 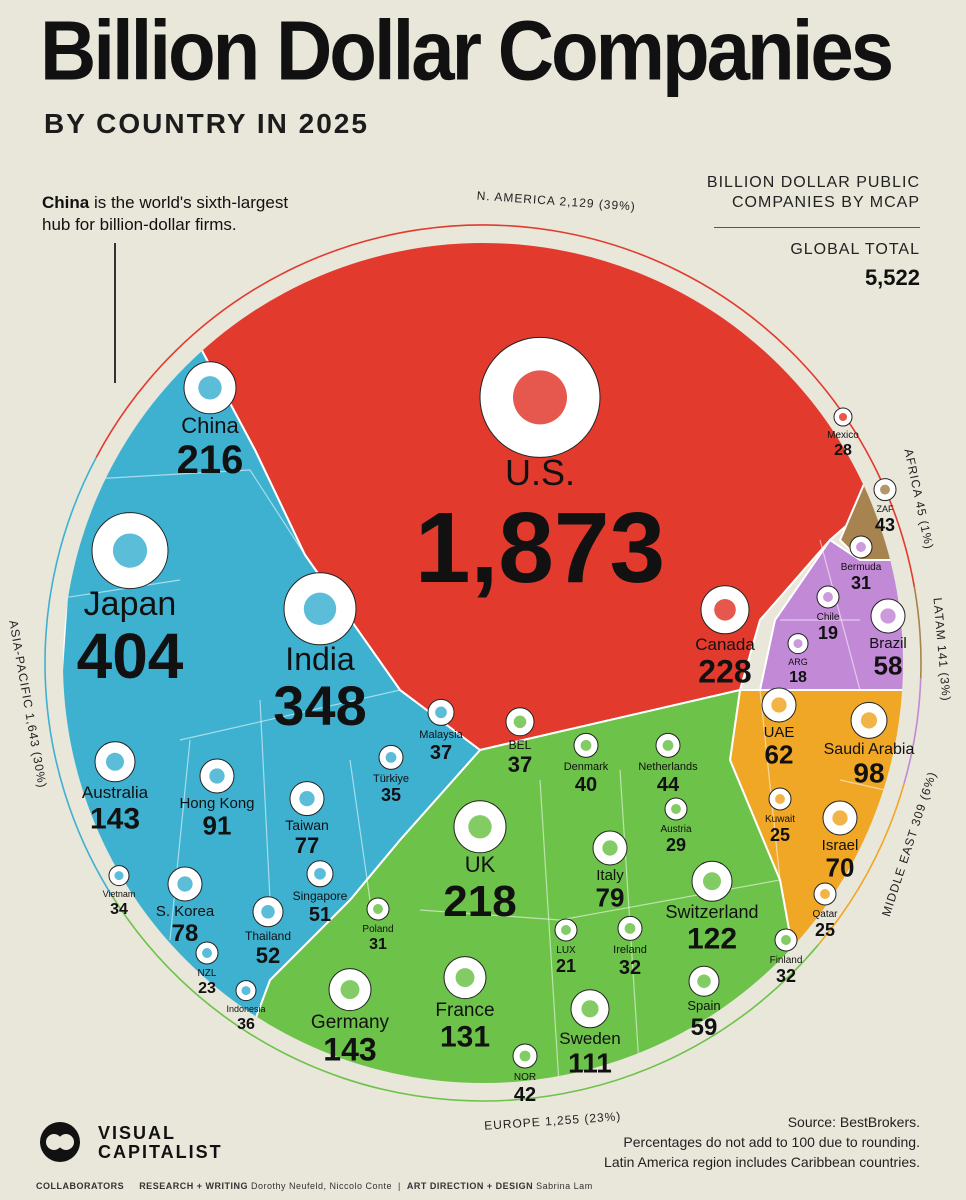 I want to click on label-bel: BEL, so click(x=520, y=745).